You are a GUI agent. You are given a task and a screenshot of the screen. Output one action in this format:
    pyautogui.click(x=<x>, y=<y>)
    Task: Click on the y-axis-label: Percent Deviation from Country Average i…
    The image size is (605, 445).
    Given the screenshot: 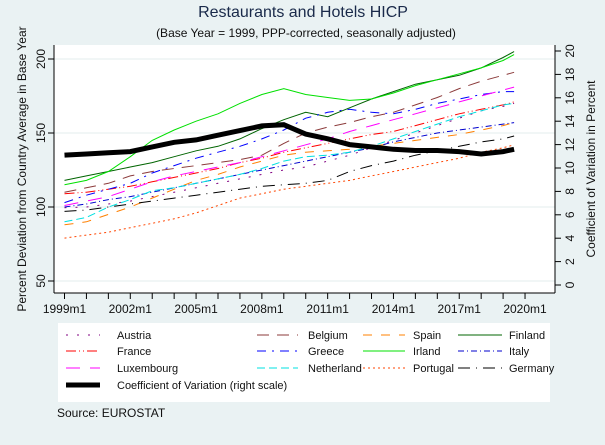 What is the action you would take?
    pyautogui.click(x=22, y=168)
    